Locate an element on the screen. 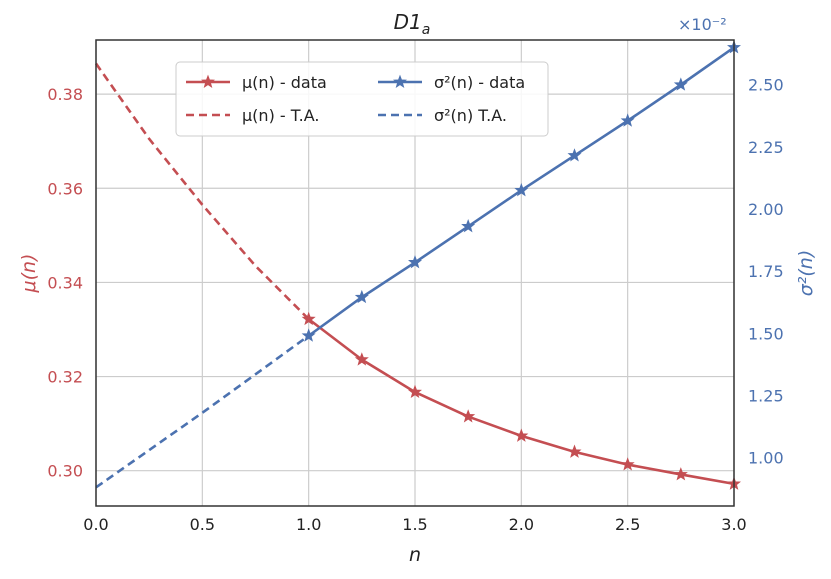  chart-title: D1a is located at coordinates (412, 24).